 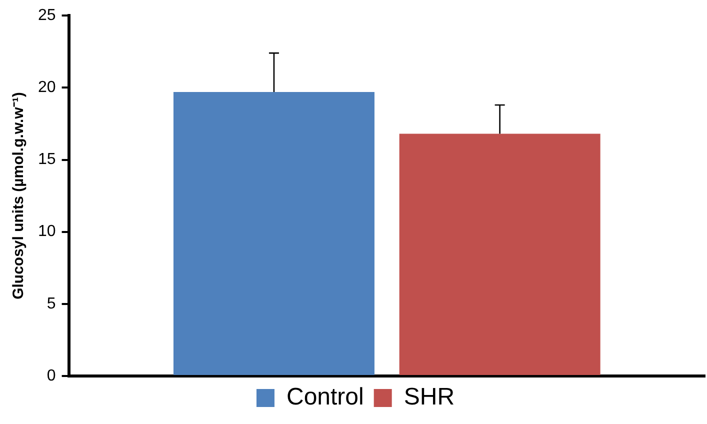 I want to click on y-tick-label: 0, so click(x=51, y=375).